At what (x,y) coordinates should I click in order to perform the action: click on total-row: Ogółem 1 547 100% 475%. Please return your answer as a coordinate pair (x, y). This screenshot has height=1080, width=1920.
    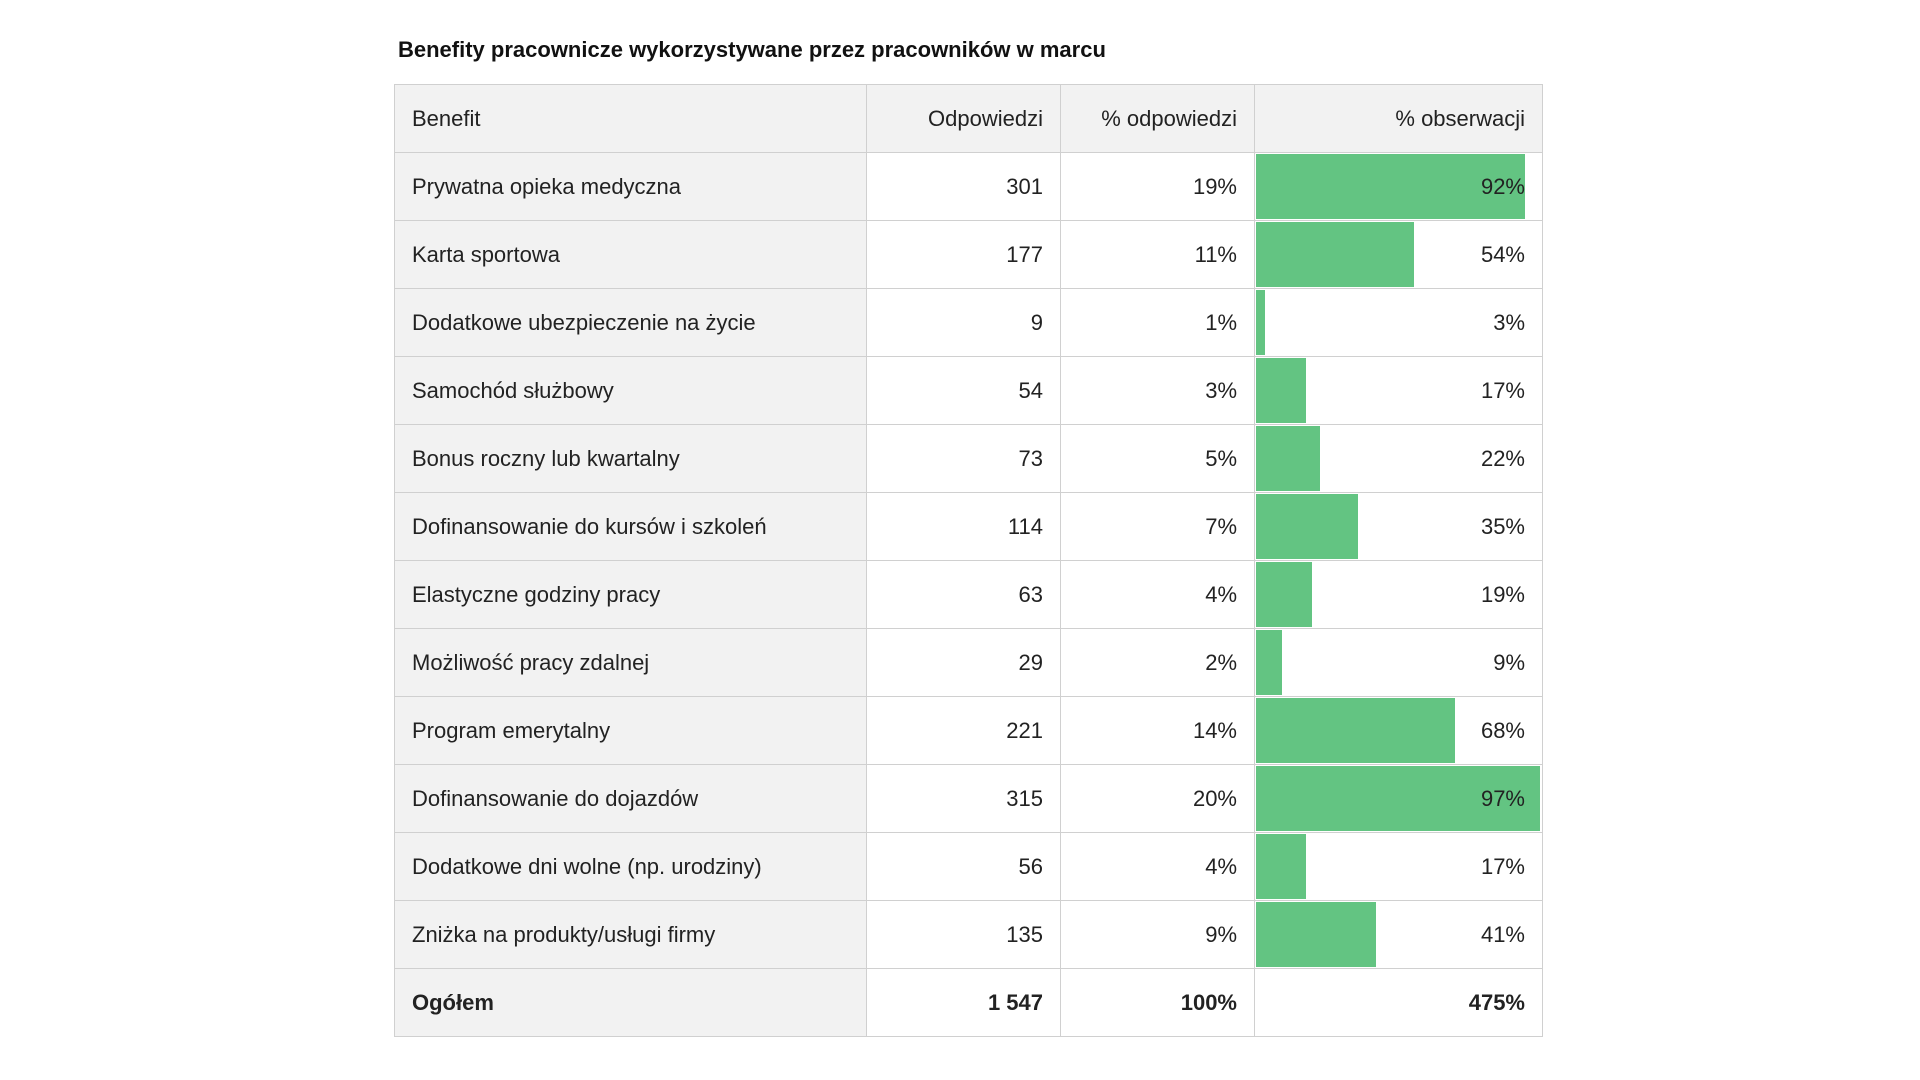
    Looking at the image, I should click on (968, 1002).